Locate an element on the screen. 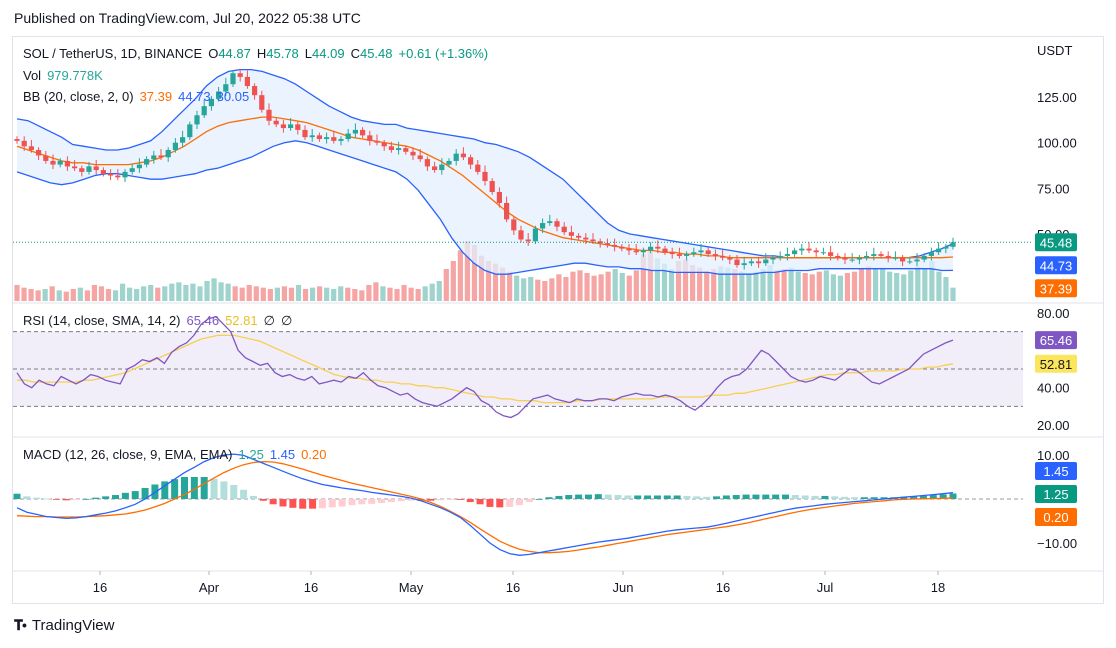 This screenshot has height=648, width=1116. macd-line-badge-bg is located at coordinates (1056, 471).